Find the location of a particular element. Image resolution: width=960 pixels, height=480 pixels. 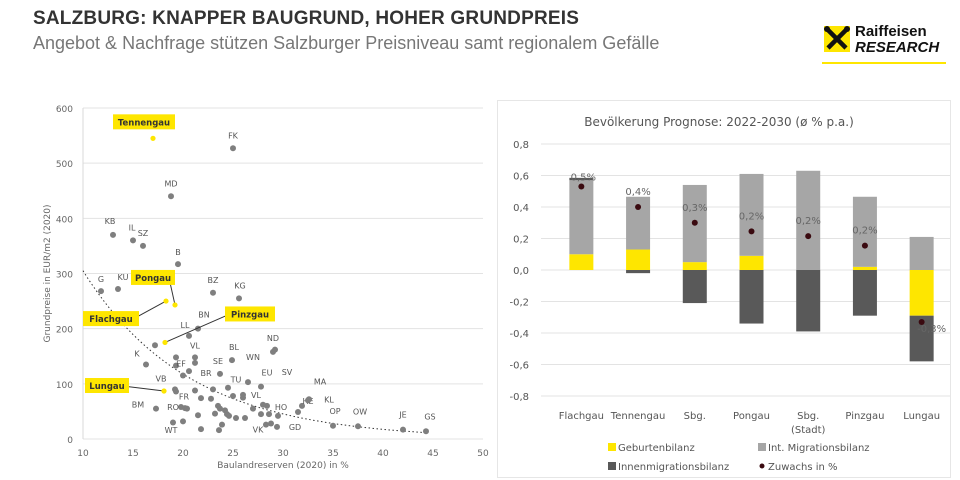

point-label: VB is located at coordinates (161, 378).